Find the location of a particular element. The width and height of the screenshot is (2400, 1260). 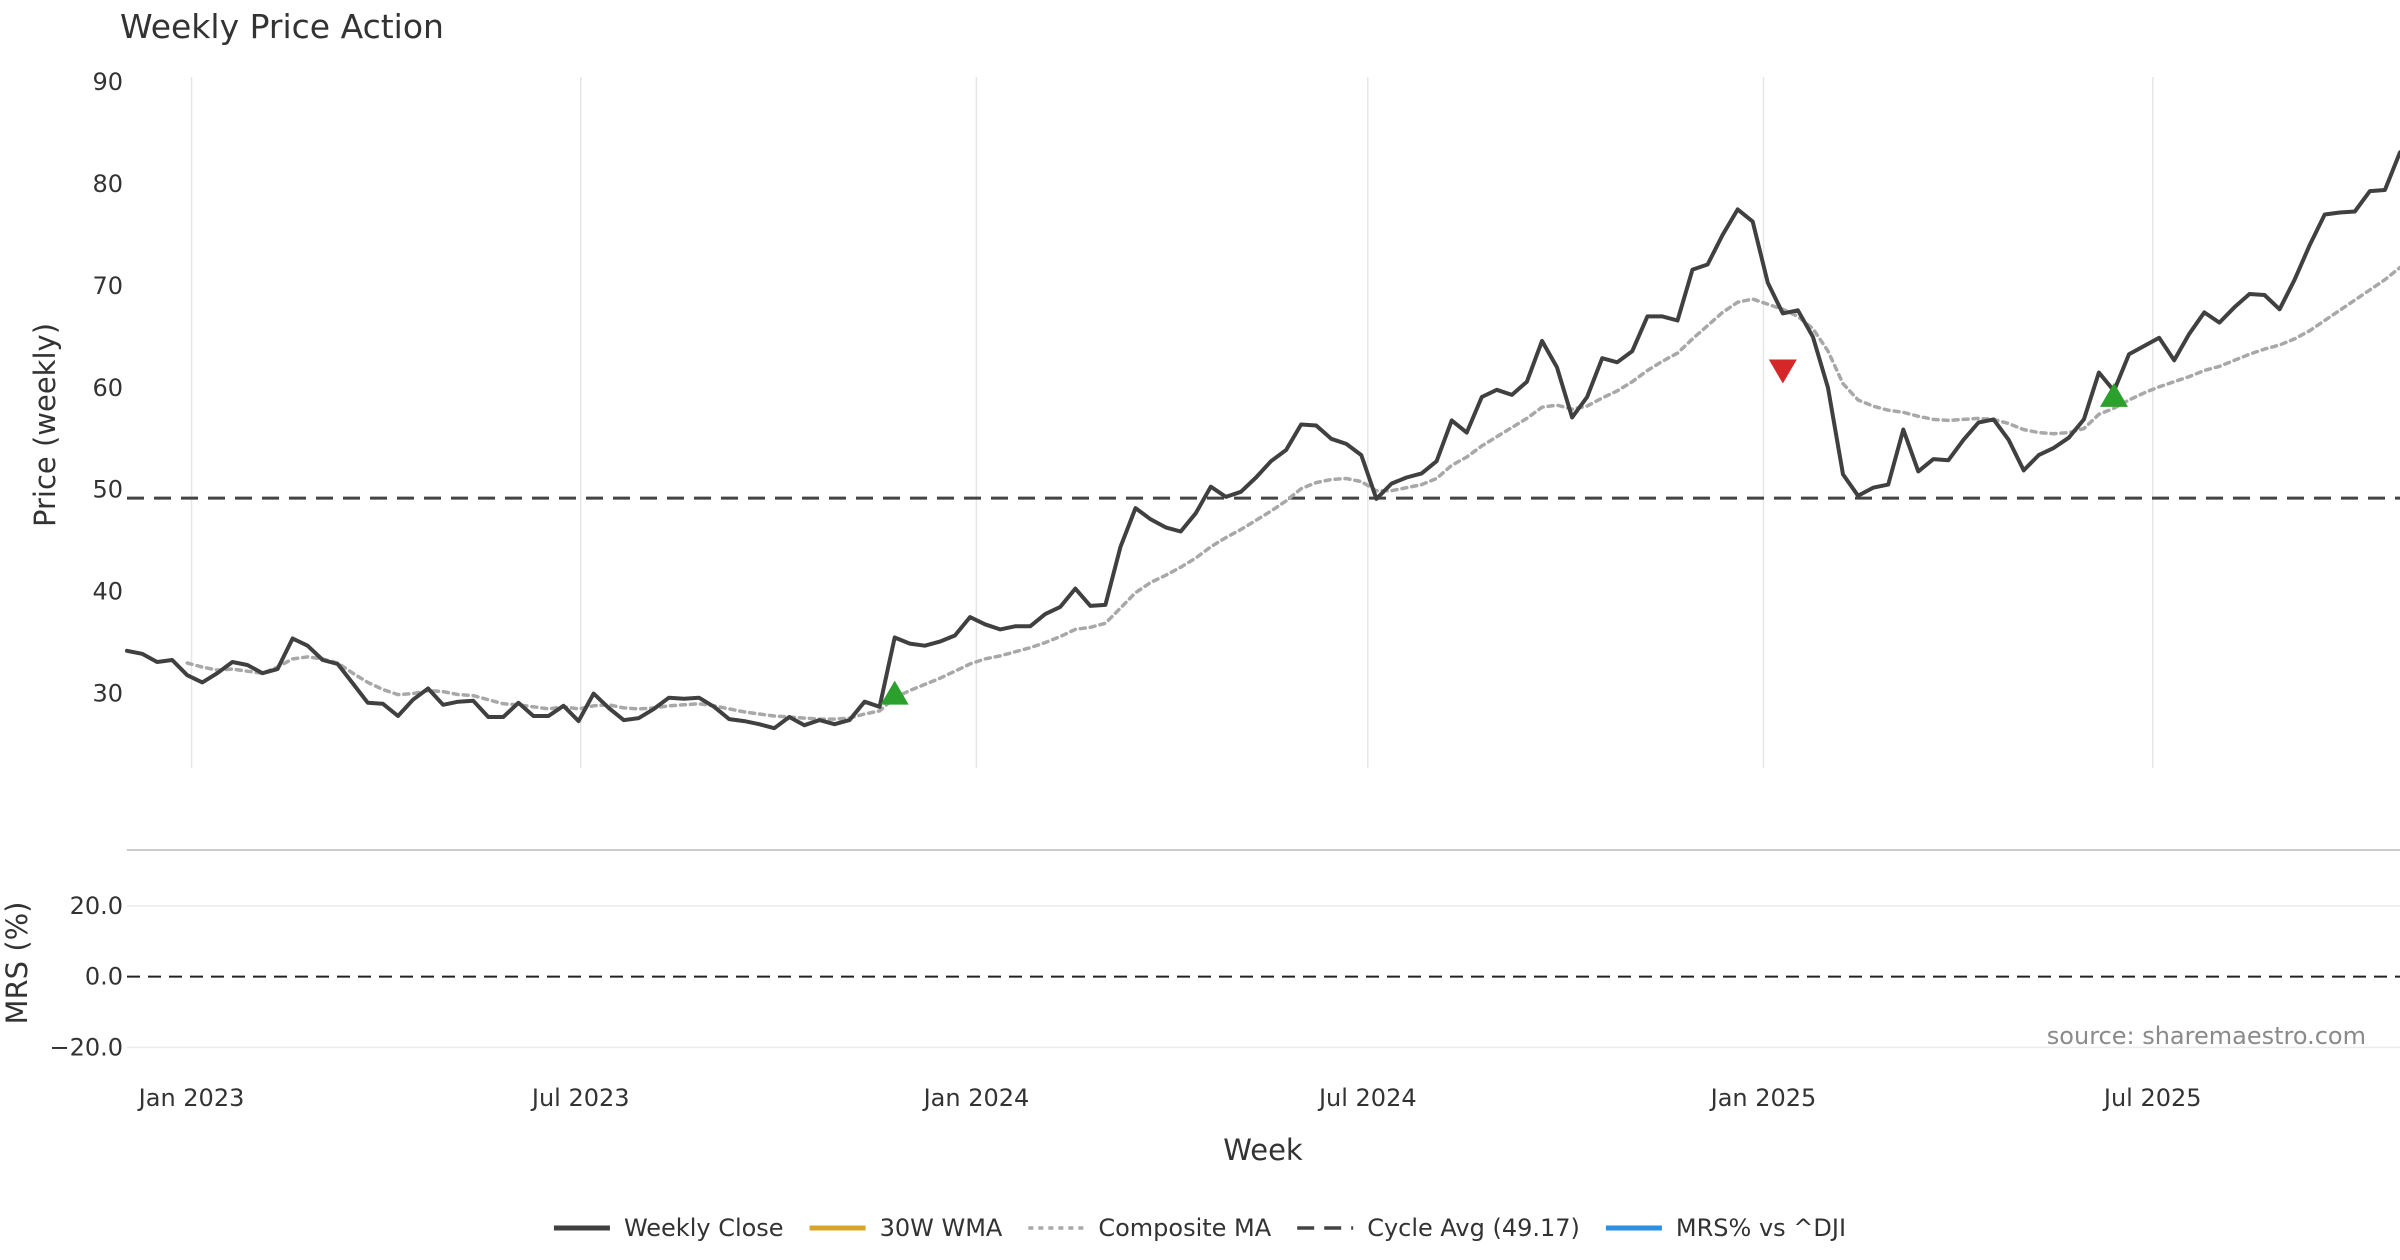

mrs-y-tick-label: 0.0 is located at coordinates (104, 977).